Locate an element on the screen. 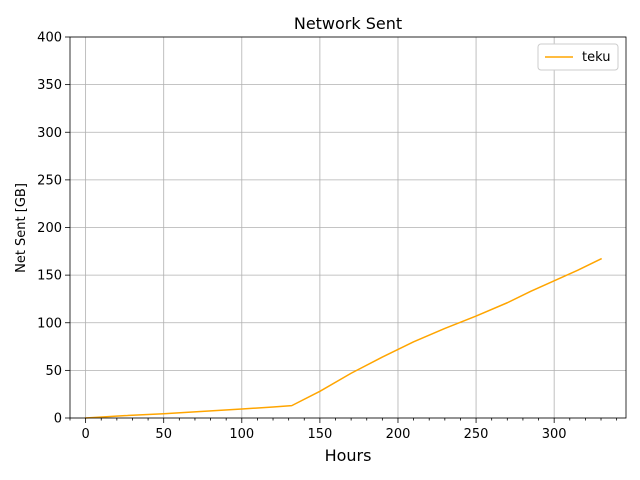 The image size is (640, 480). y-tick-label: 400 is located at coordinates (49, 38).